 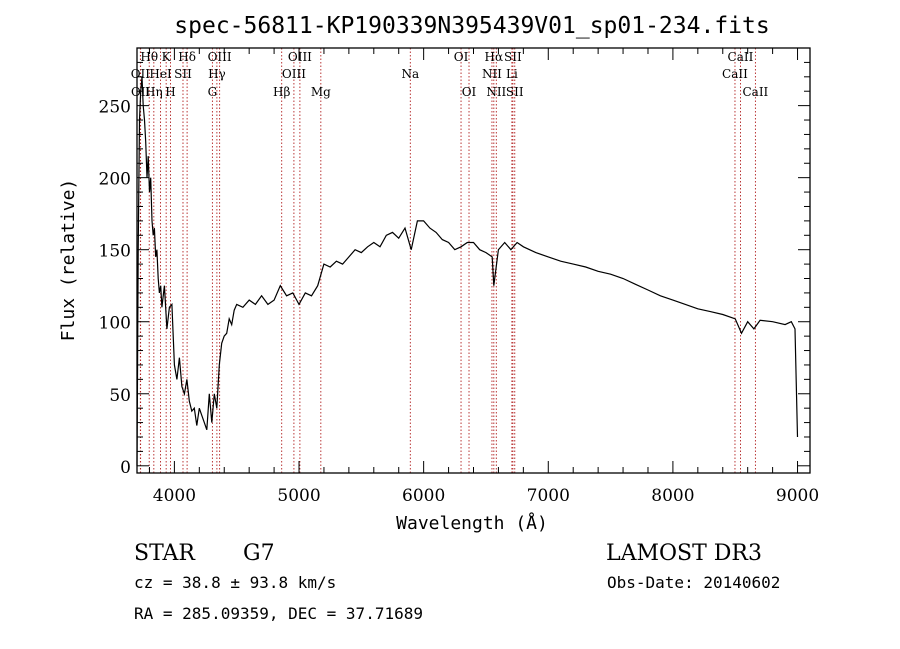 What do you see at coordinates (321, 92) in the screenshot?
I see `line-marker-label: Mg` at bounding box center [321, 92].